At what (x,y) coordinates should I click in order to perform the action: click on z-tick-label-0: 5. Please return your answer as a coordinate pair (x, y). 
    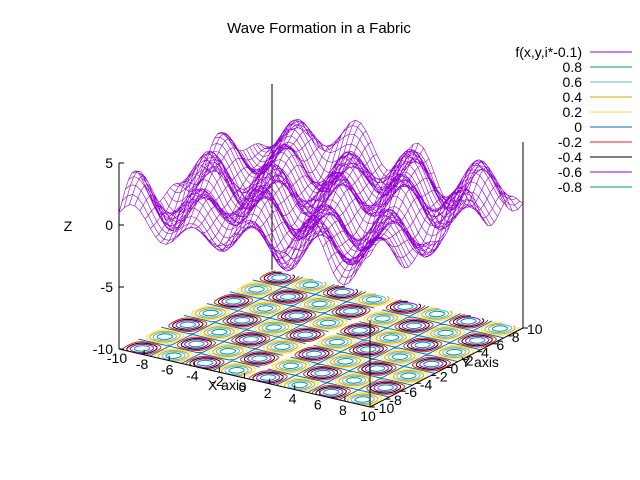
    Looking at the image, I should click on (109, 163).